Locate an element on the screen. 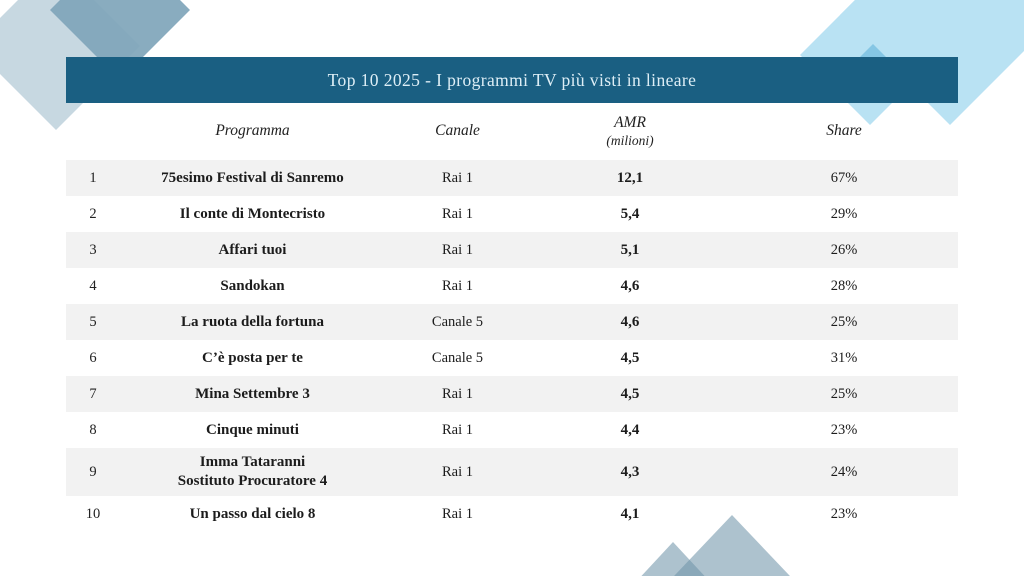 The width and height of the screenshot is (1024, 576). table-row: 4 Sandokan Rai 1 4,6 28% is located at coordinates (512, 286).